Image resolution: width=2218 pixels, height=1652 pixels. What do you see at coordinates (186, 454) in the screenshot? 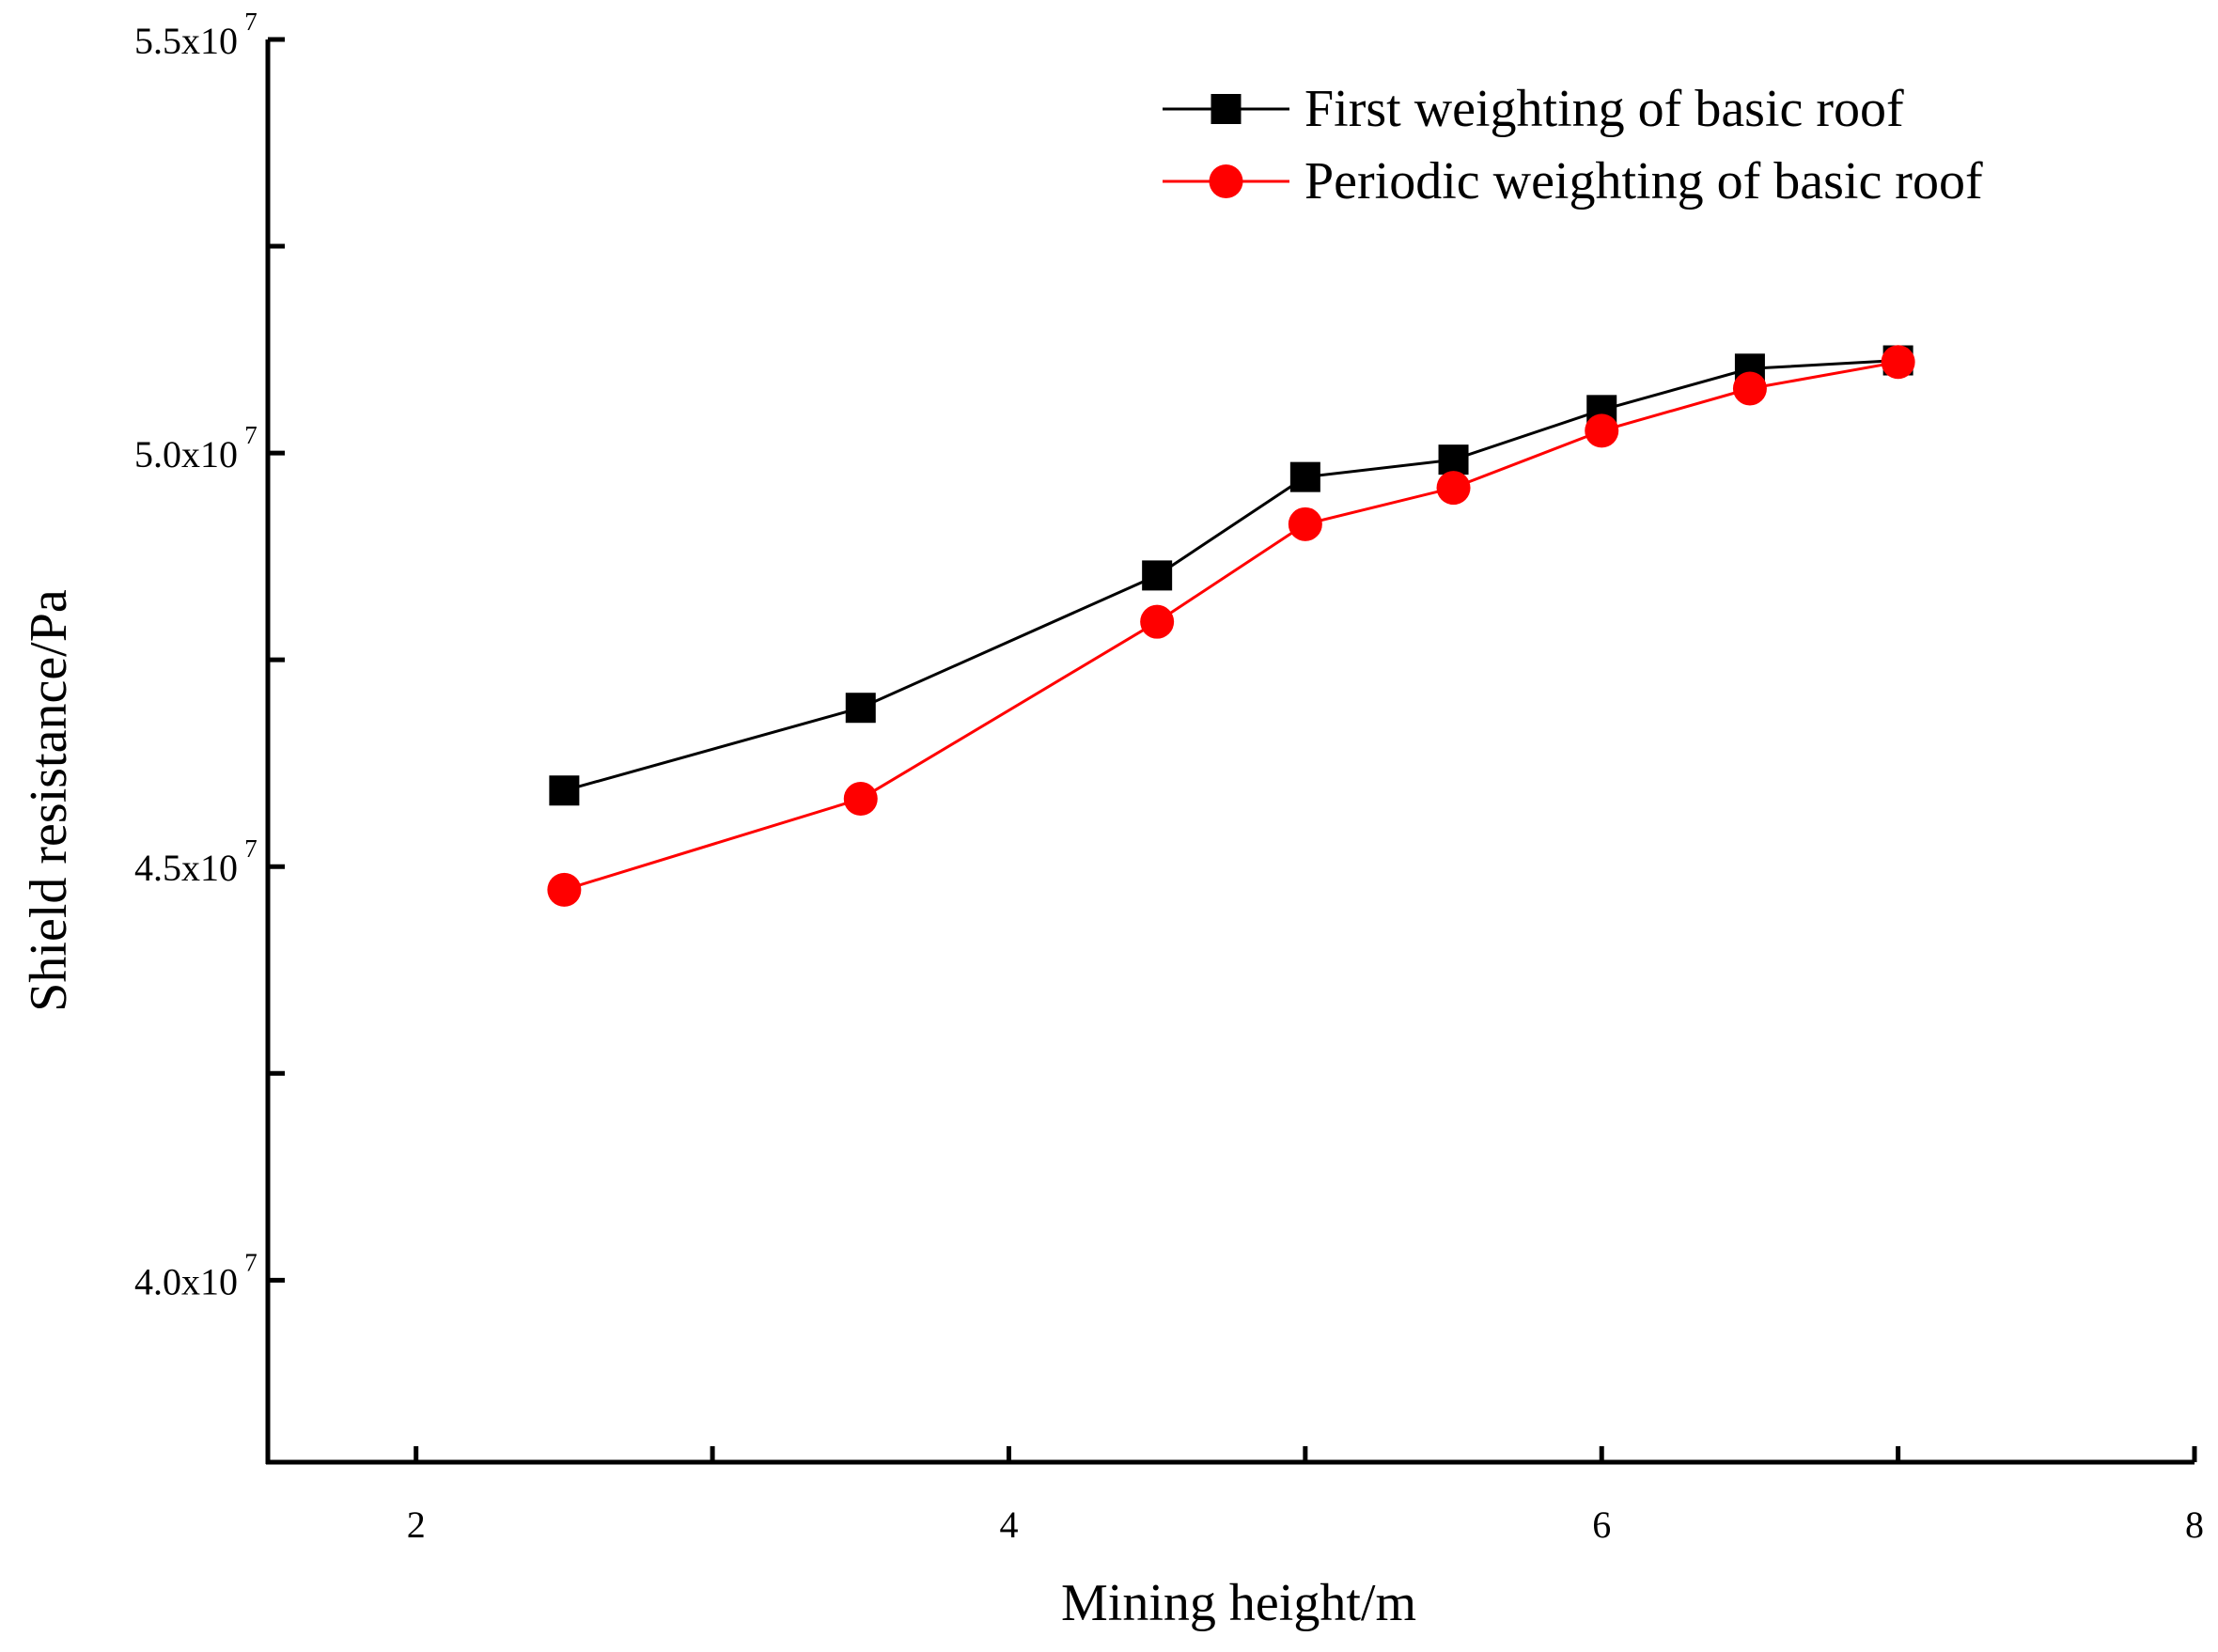
I see `y-tick-label: 5.0x10` at bounding box center [186, 454].